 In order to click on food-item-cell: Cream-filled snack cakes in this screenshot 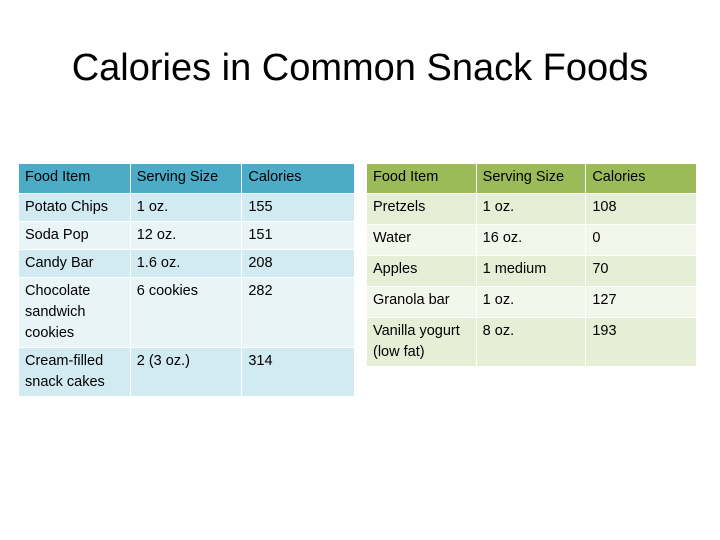, I will do `click(74, 372)`.